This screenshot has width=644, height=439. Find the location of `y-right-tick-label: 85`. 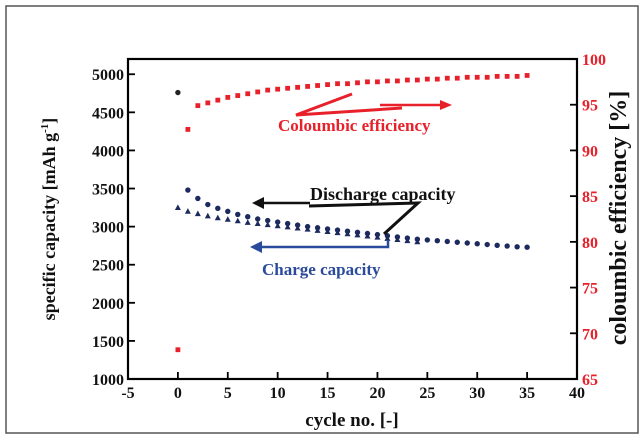

y-right-tick-label: 85 is located at coordinates (590, 197).